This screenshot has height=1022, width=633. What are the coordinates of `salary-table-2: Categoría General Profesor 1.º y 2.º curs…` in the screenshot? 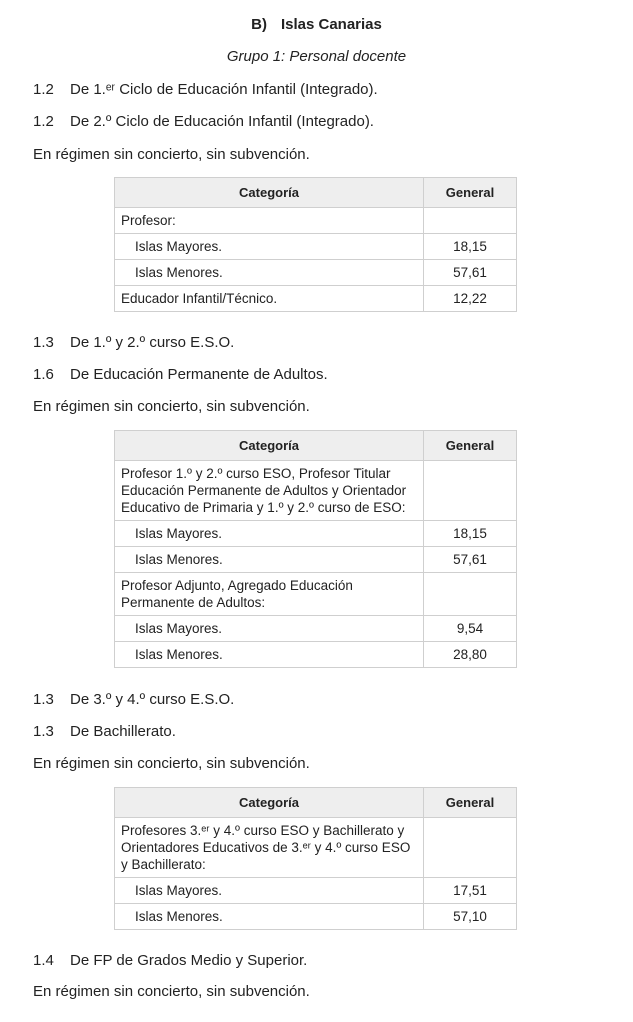 It's located at (315, 549).